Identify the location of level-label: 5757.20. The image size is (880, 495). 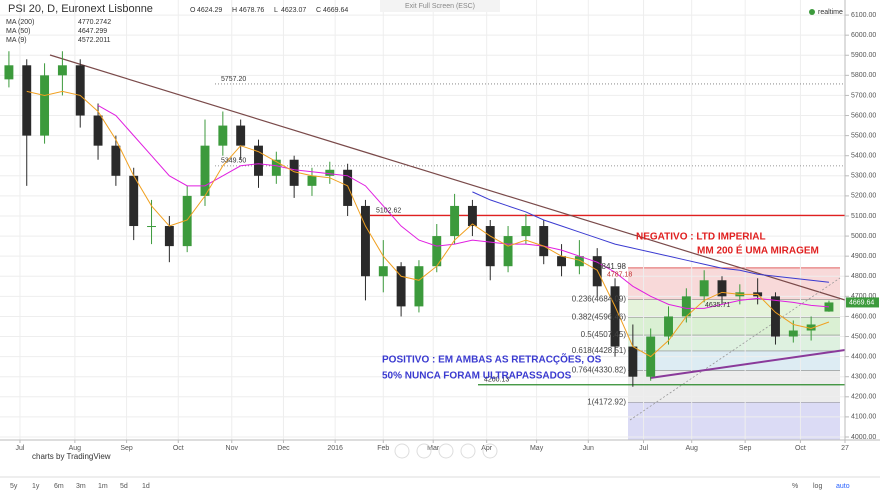
(233, 79).